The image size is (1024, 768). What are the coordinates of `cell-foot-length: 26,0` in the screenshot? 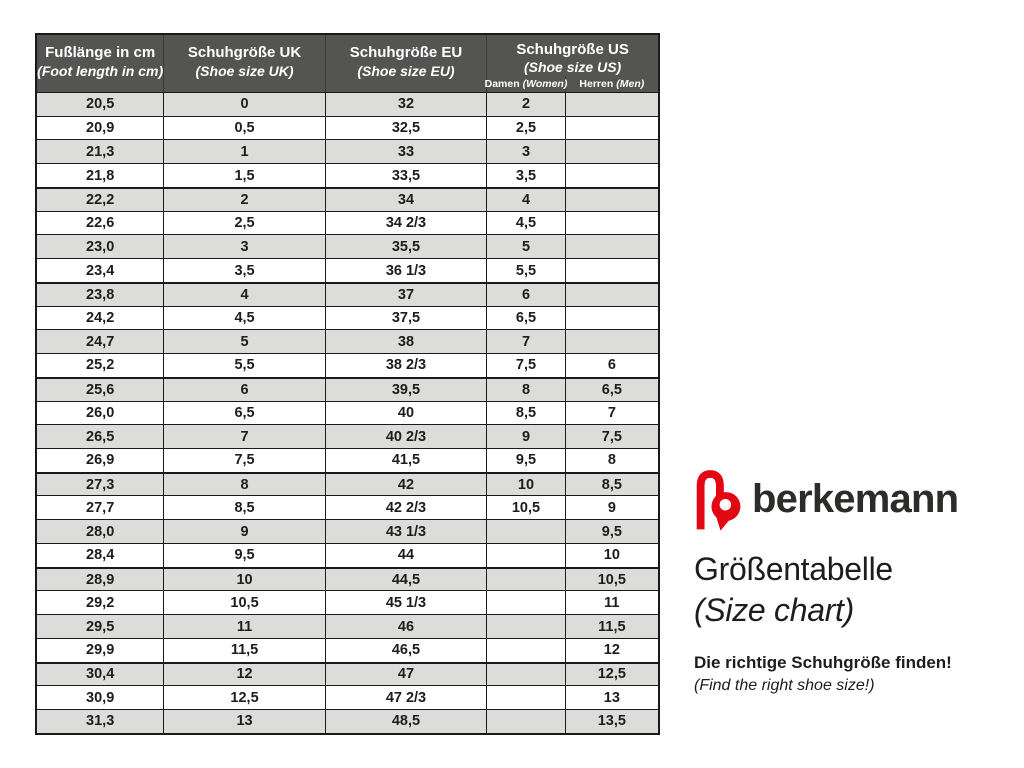 It's located at (101, 413).